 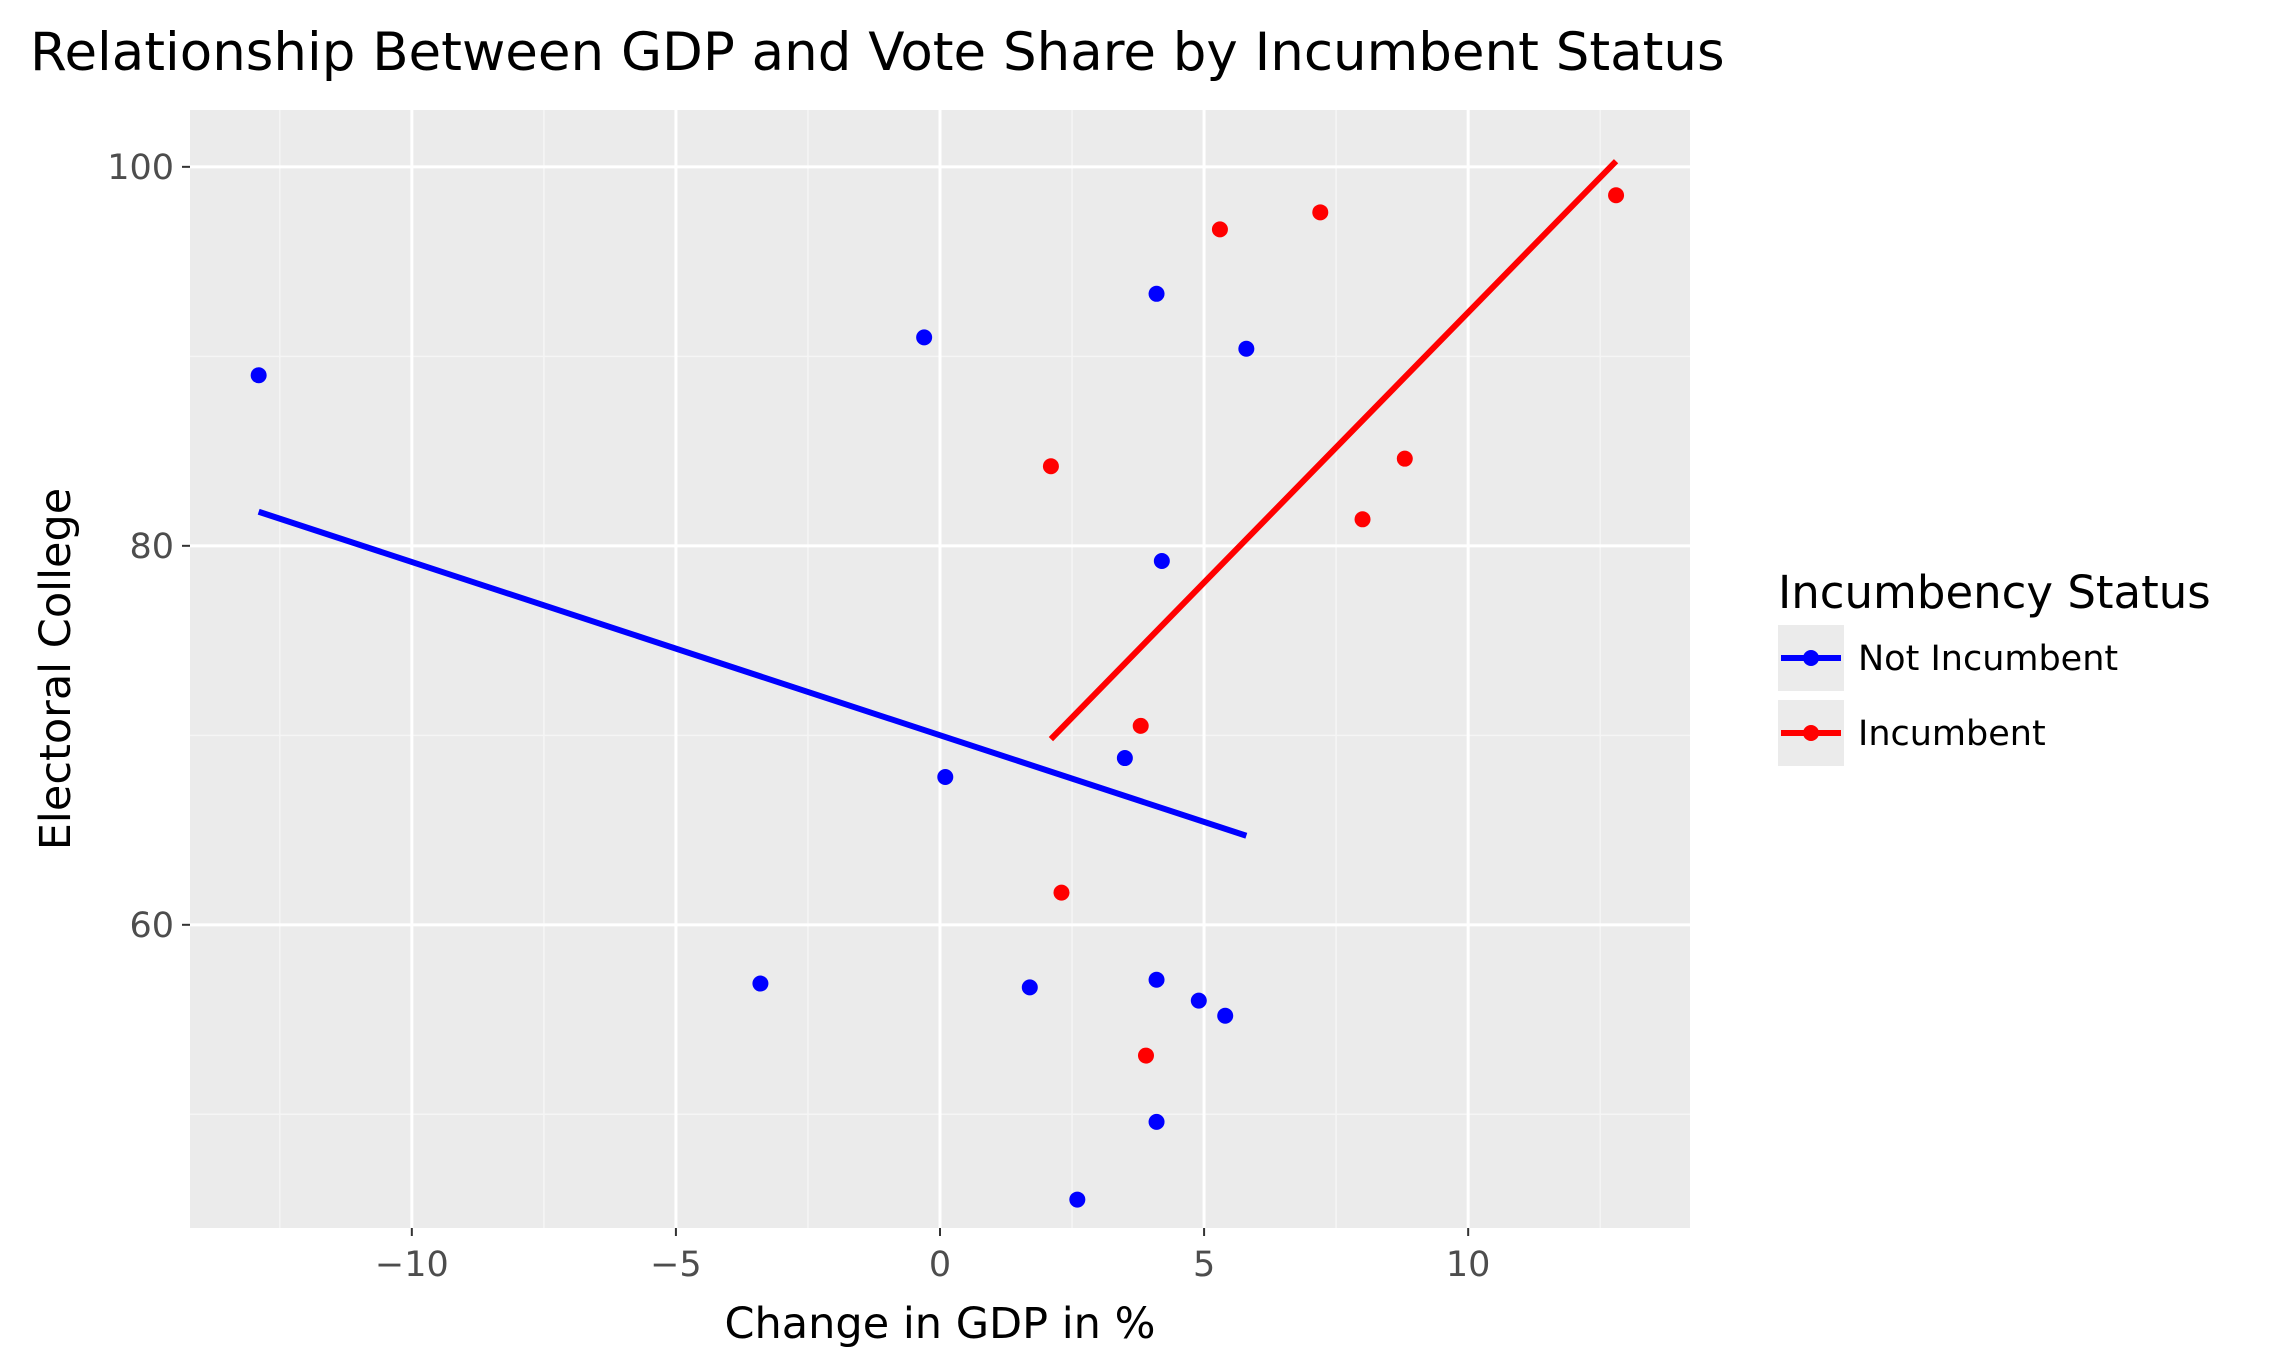 What do you see at coordinates (1333, 450) in the screenshot?
I see `incumbent-fit-line` at bounding box center [1333, 450].